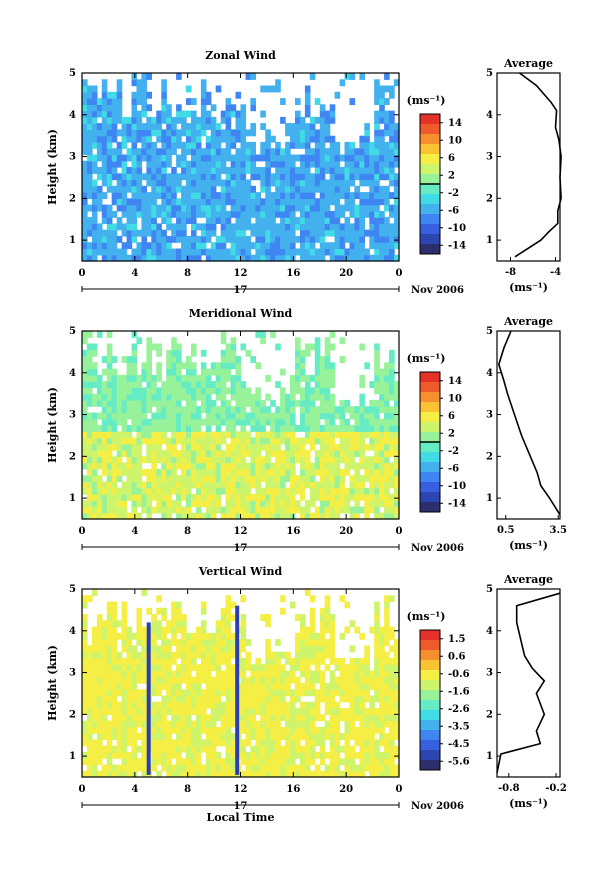 The width and height of the screenshot is (614, 873). What do you see at coordinates (241, 817) in the screenshot?
I see `x-axis-label: Local Time` at bounding box center [241, 817].